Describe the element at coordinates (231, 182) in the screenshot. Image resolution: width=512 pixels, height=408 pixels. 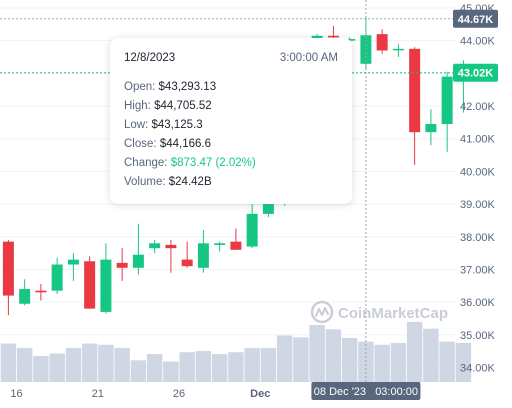
I see `tooltip-volume-row: Volume: $24.42B` at that location.